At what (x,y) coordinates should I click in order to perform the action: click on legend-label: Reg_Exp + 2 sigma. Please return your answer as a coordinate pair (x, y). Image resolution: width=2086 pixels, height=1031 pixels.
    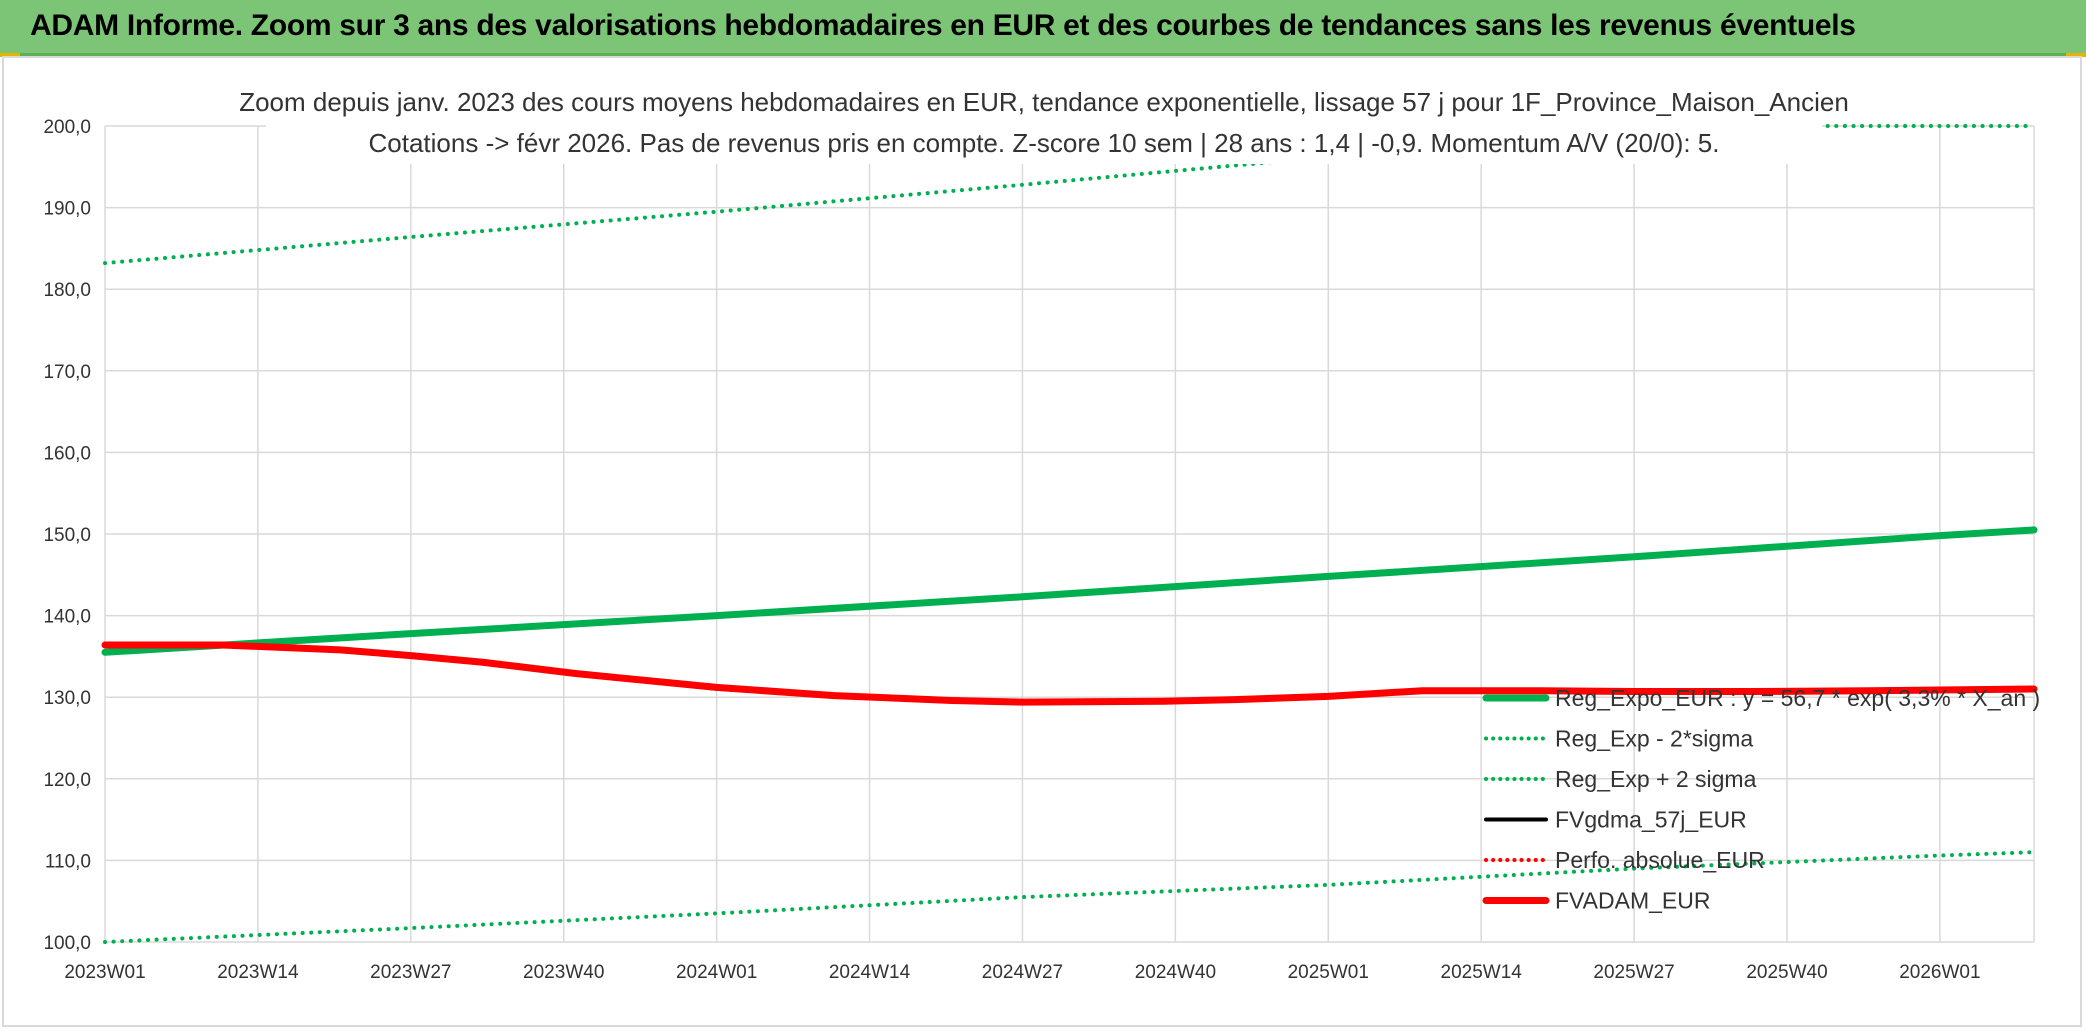
    Looking at the image, I should click on (1656, 779).